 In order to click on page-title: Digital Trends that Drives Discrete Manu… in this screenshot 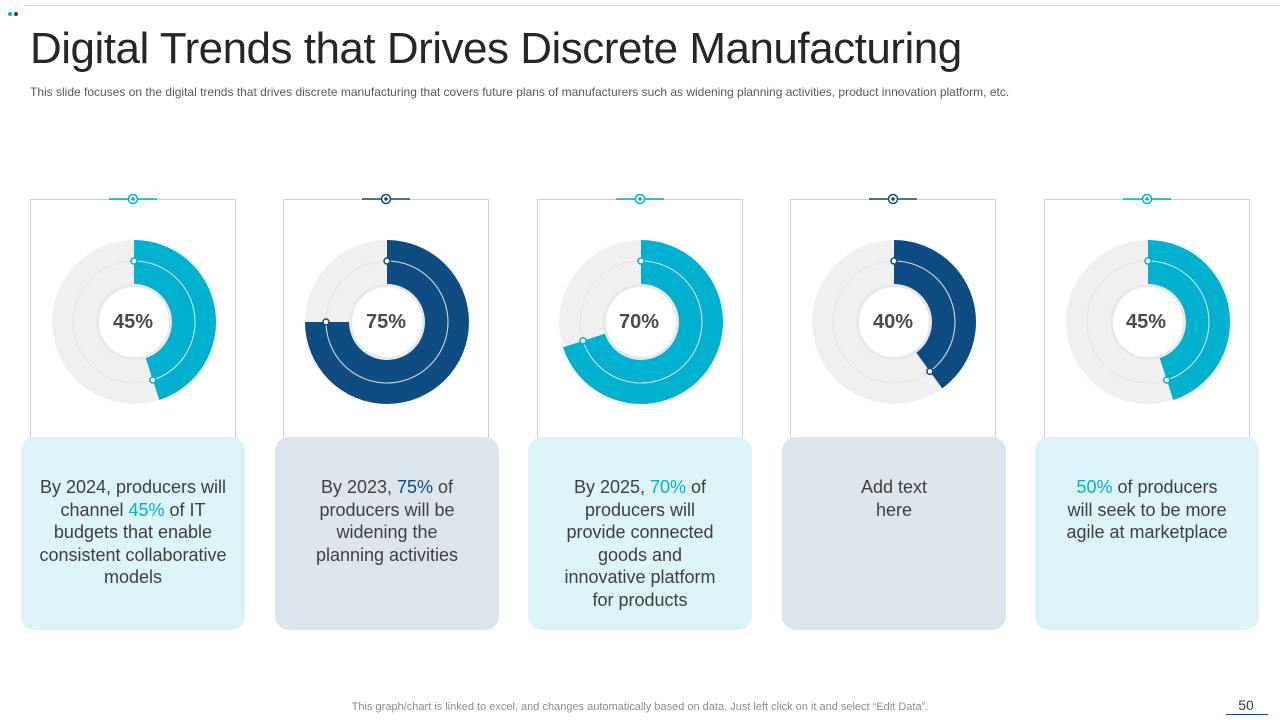, I will do `click(496, 48)`.